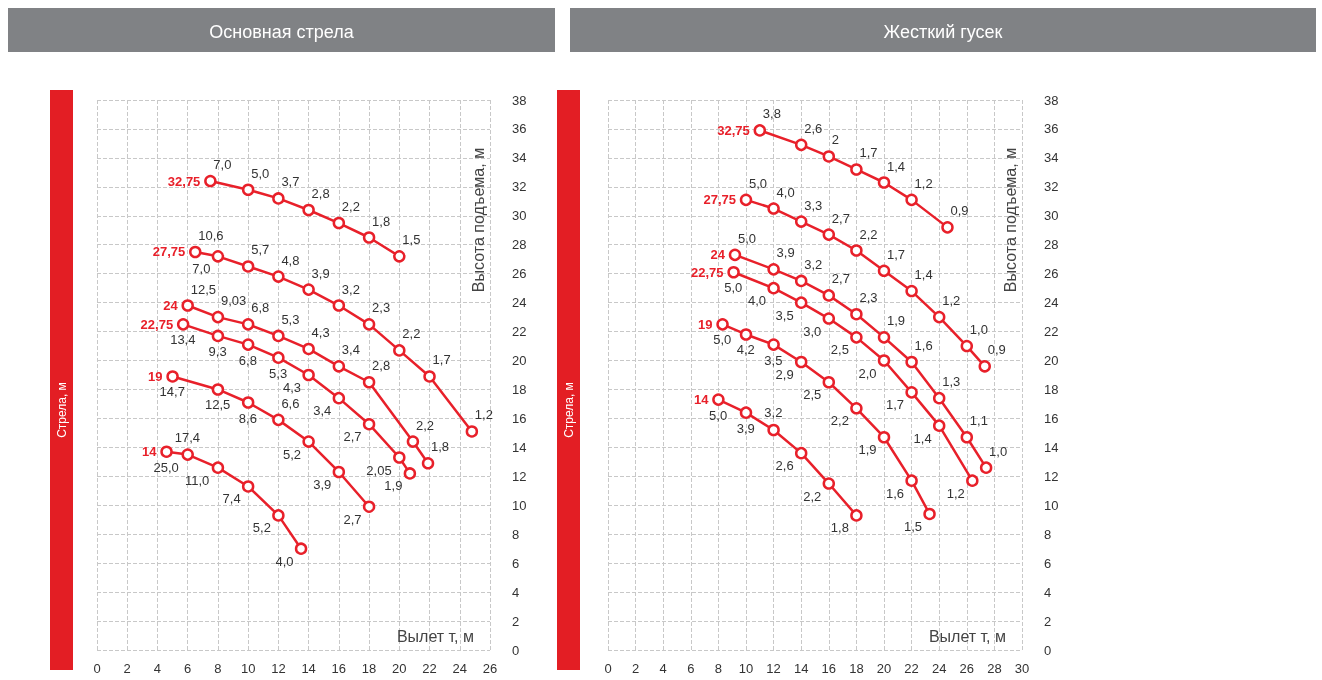 The height and width of the screenshot is (680, 1322). I want to click on annotation: 1,0, so click(998, 451).